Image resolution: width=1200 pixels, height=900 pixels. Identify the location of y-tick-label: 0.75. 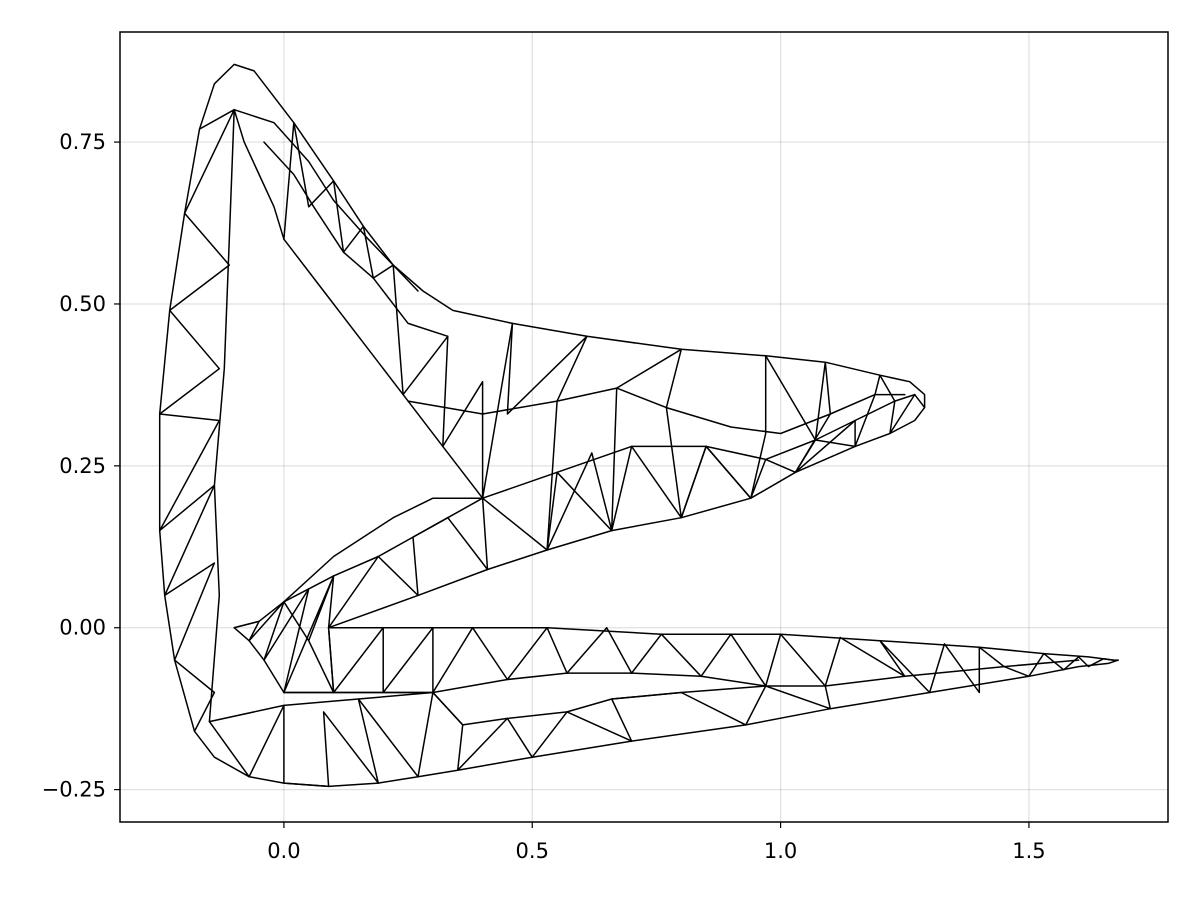
(82, 142).